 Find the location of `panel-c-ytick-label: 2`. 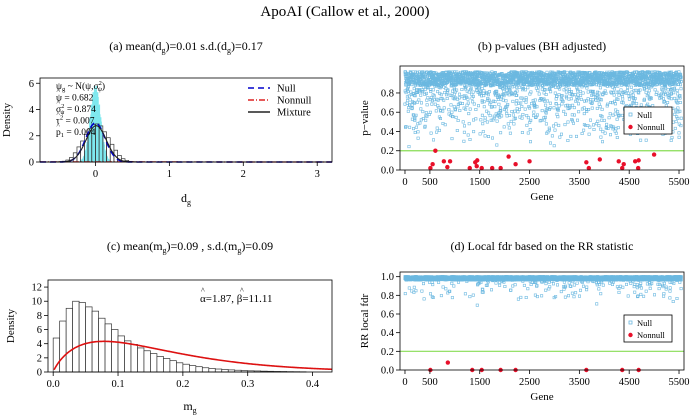

panel-c-ytick-label: 2 is located at coordinates (39, 358).